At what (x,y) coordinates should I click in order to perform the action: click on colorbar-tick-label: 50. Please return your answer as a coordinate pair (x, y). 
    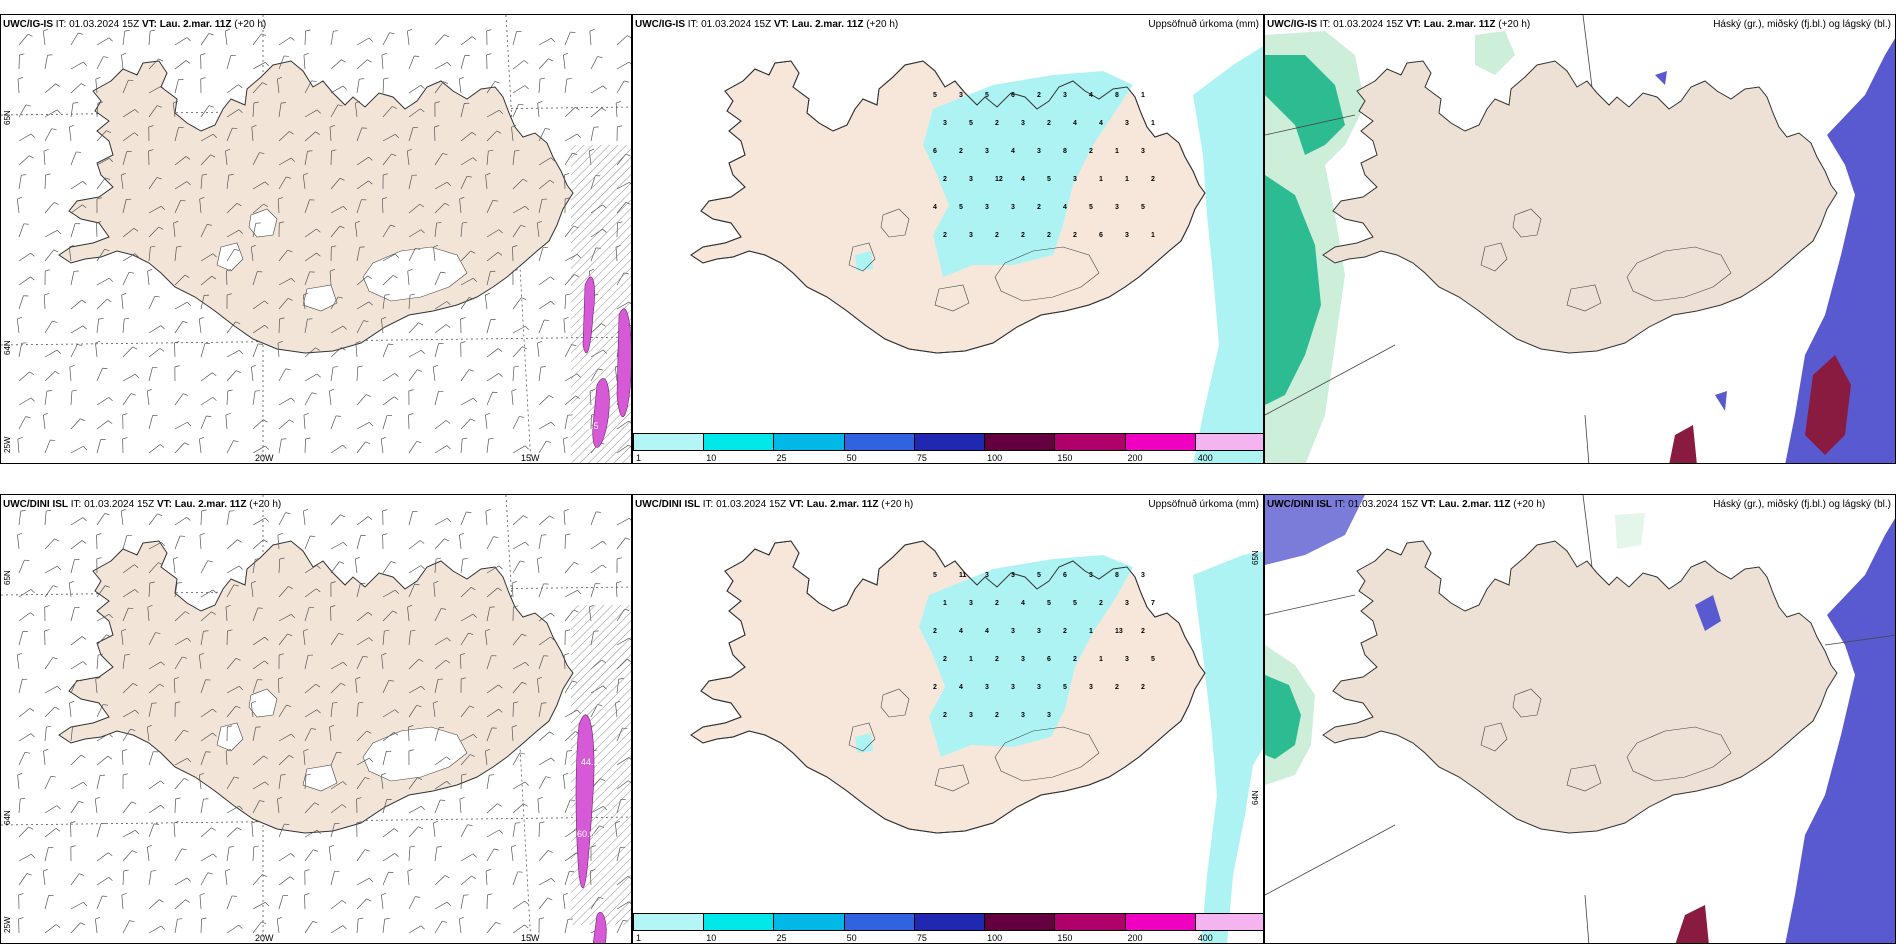
    Looking at the image, I should click on (851, 458).